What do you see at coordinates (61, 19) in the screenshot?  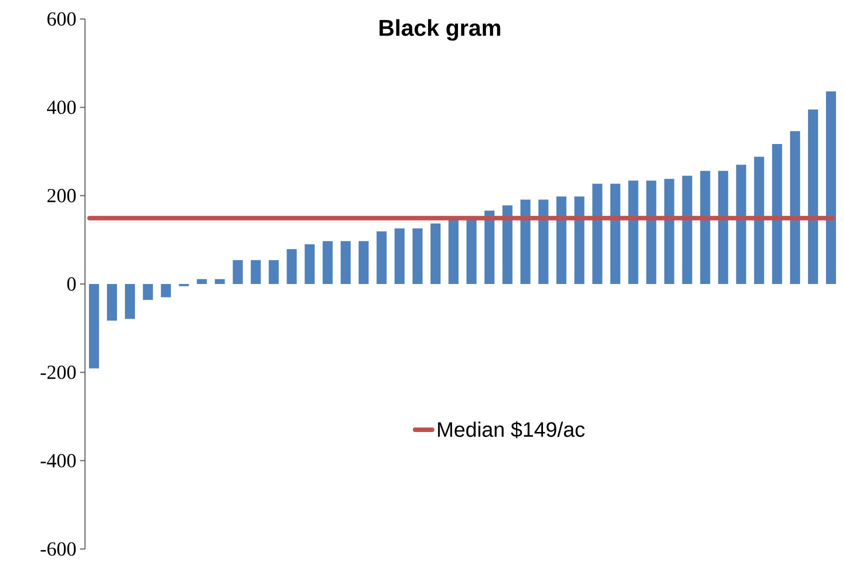 I see `y-tick-label: 600` at bounding box center [61, 19].